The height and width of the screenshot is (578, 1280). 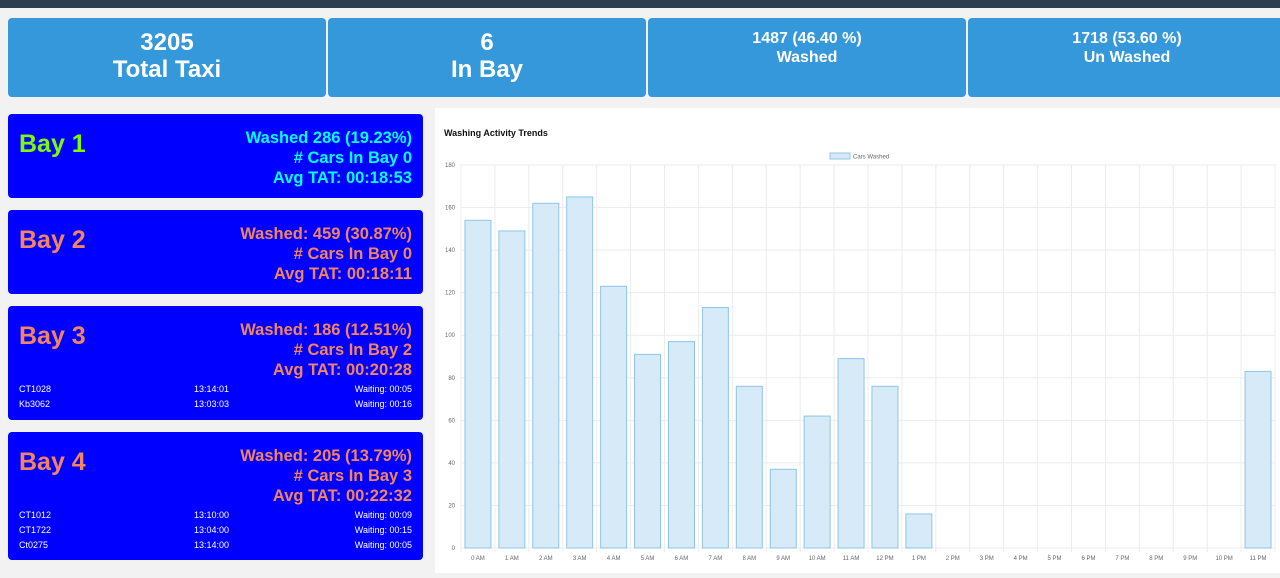 What do you see at coordinates (450, 251) in the screenshot?
I see `y-tick-label: 140` at bounding box center [450, 251].